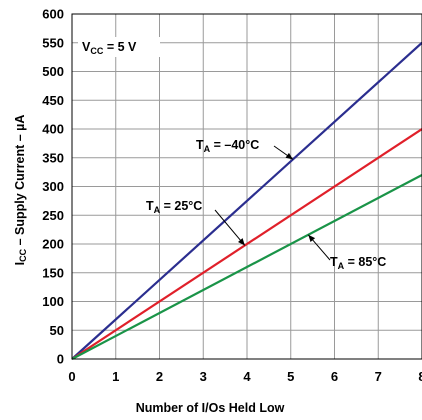 The image size is (422, 420). I want to click on x-tick-labels: 0 1 2 3 4 5 6 7 8, so click(245, 376).